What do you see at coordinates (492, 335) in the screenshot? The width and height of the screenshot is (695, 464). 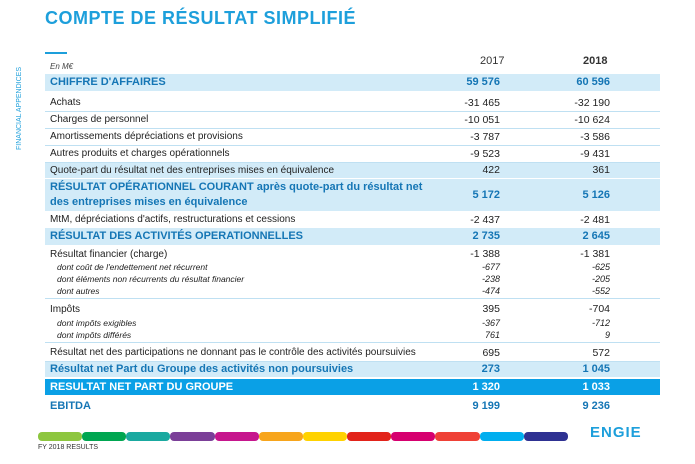 I see `value-2017: 761` at bounding box center [492, 335].